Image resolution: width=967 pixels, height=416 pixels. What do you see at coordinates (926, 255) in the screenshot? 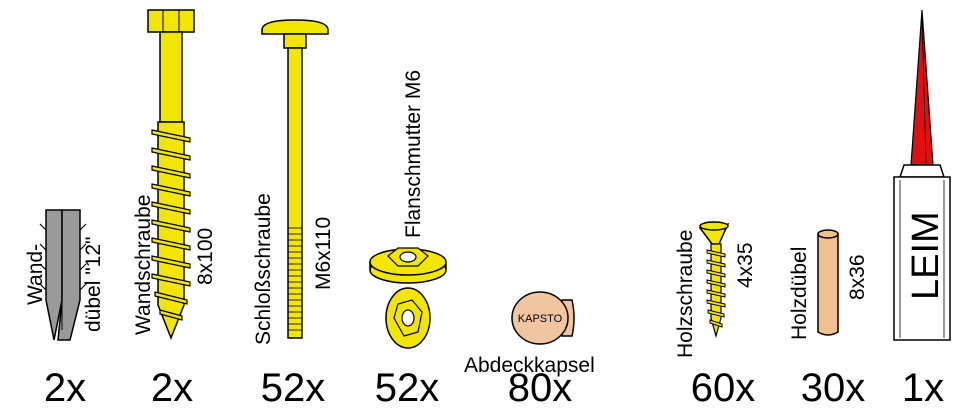
I see `glue-label: LEIM` at bounding box center [926, 255].